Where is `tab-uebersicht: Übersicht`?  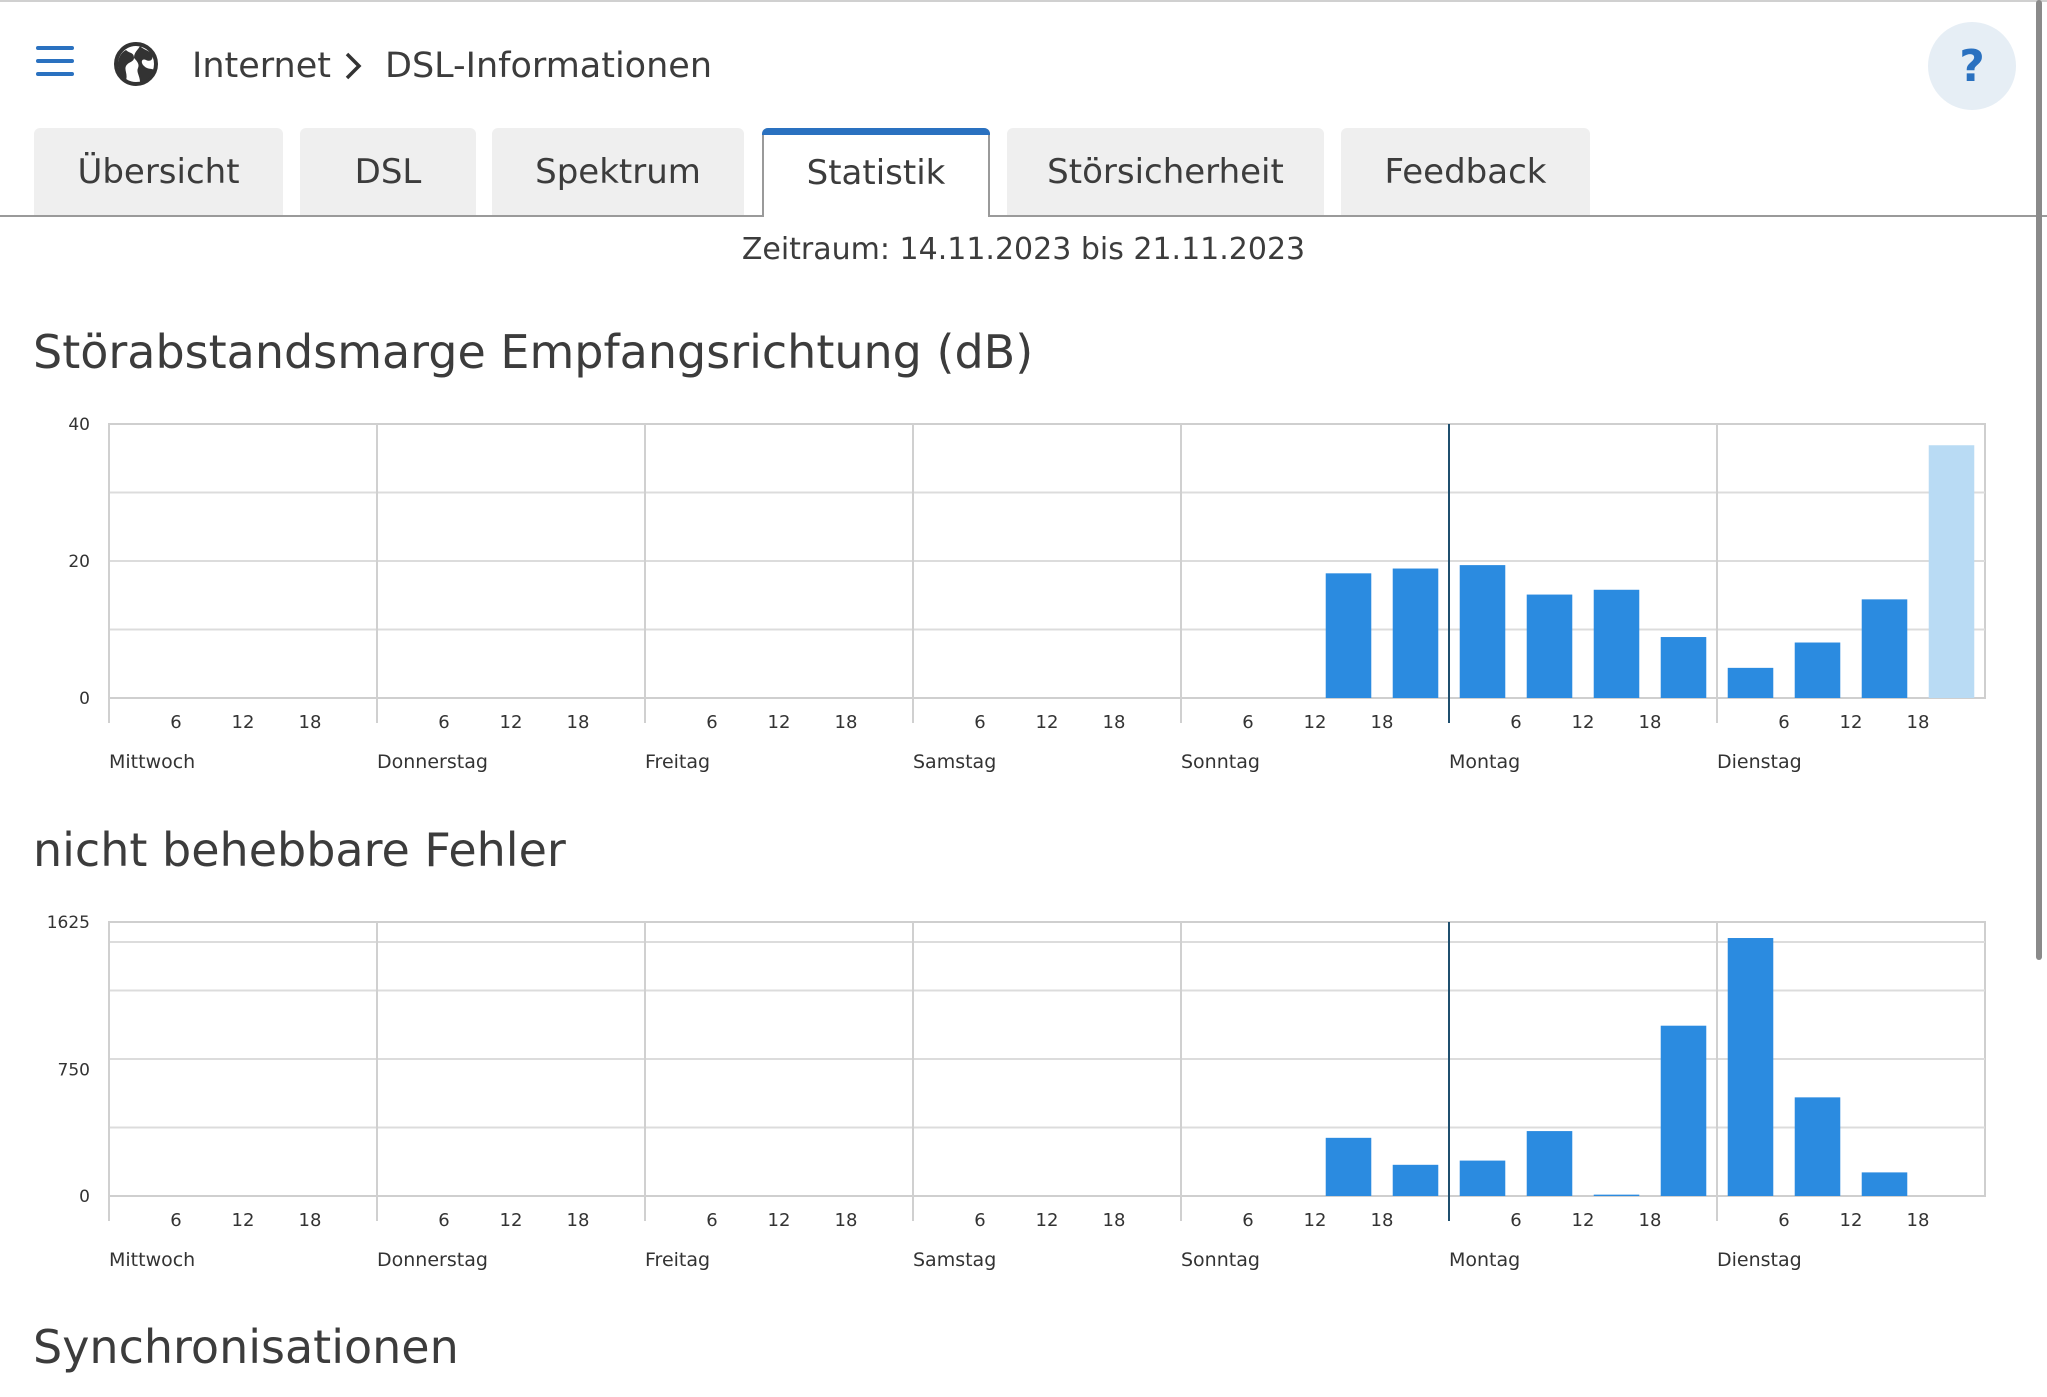 tab-uebersicht: Übersicht is located at coordinates (158, 171).